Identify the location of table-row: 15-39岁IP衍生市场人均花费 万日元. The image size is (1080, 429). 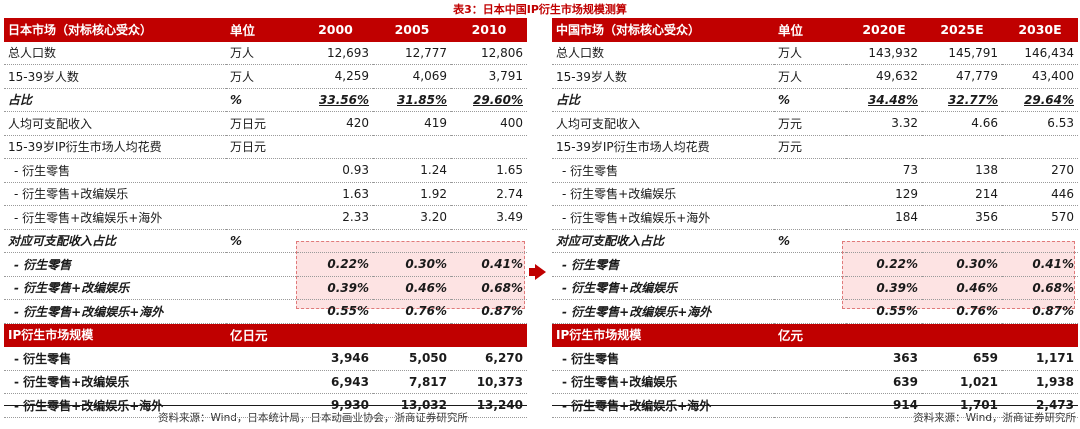
(265, 147).